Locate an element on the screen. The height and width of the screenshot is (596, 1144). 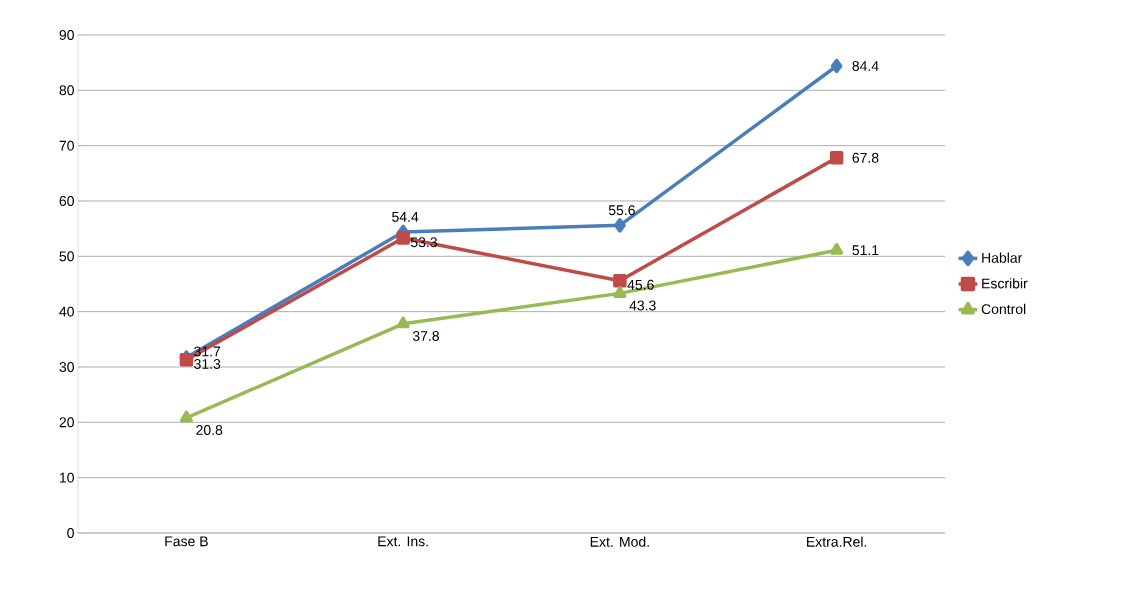
x-tick-label: Ext. Mod. is located at coordinates (619, 541).